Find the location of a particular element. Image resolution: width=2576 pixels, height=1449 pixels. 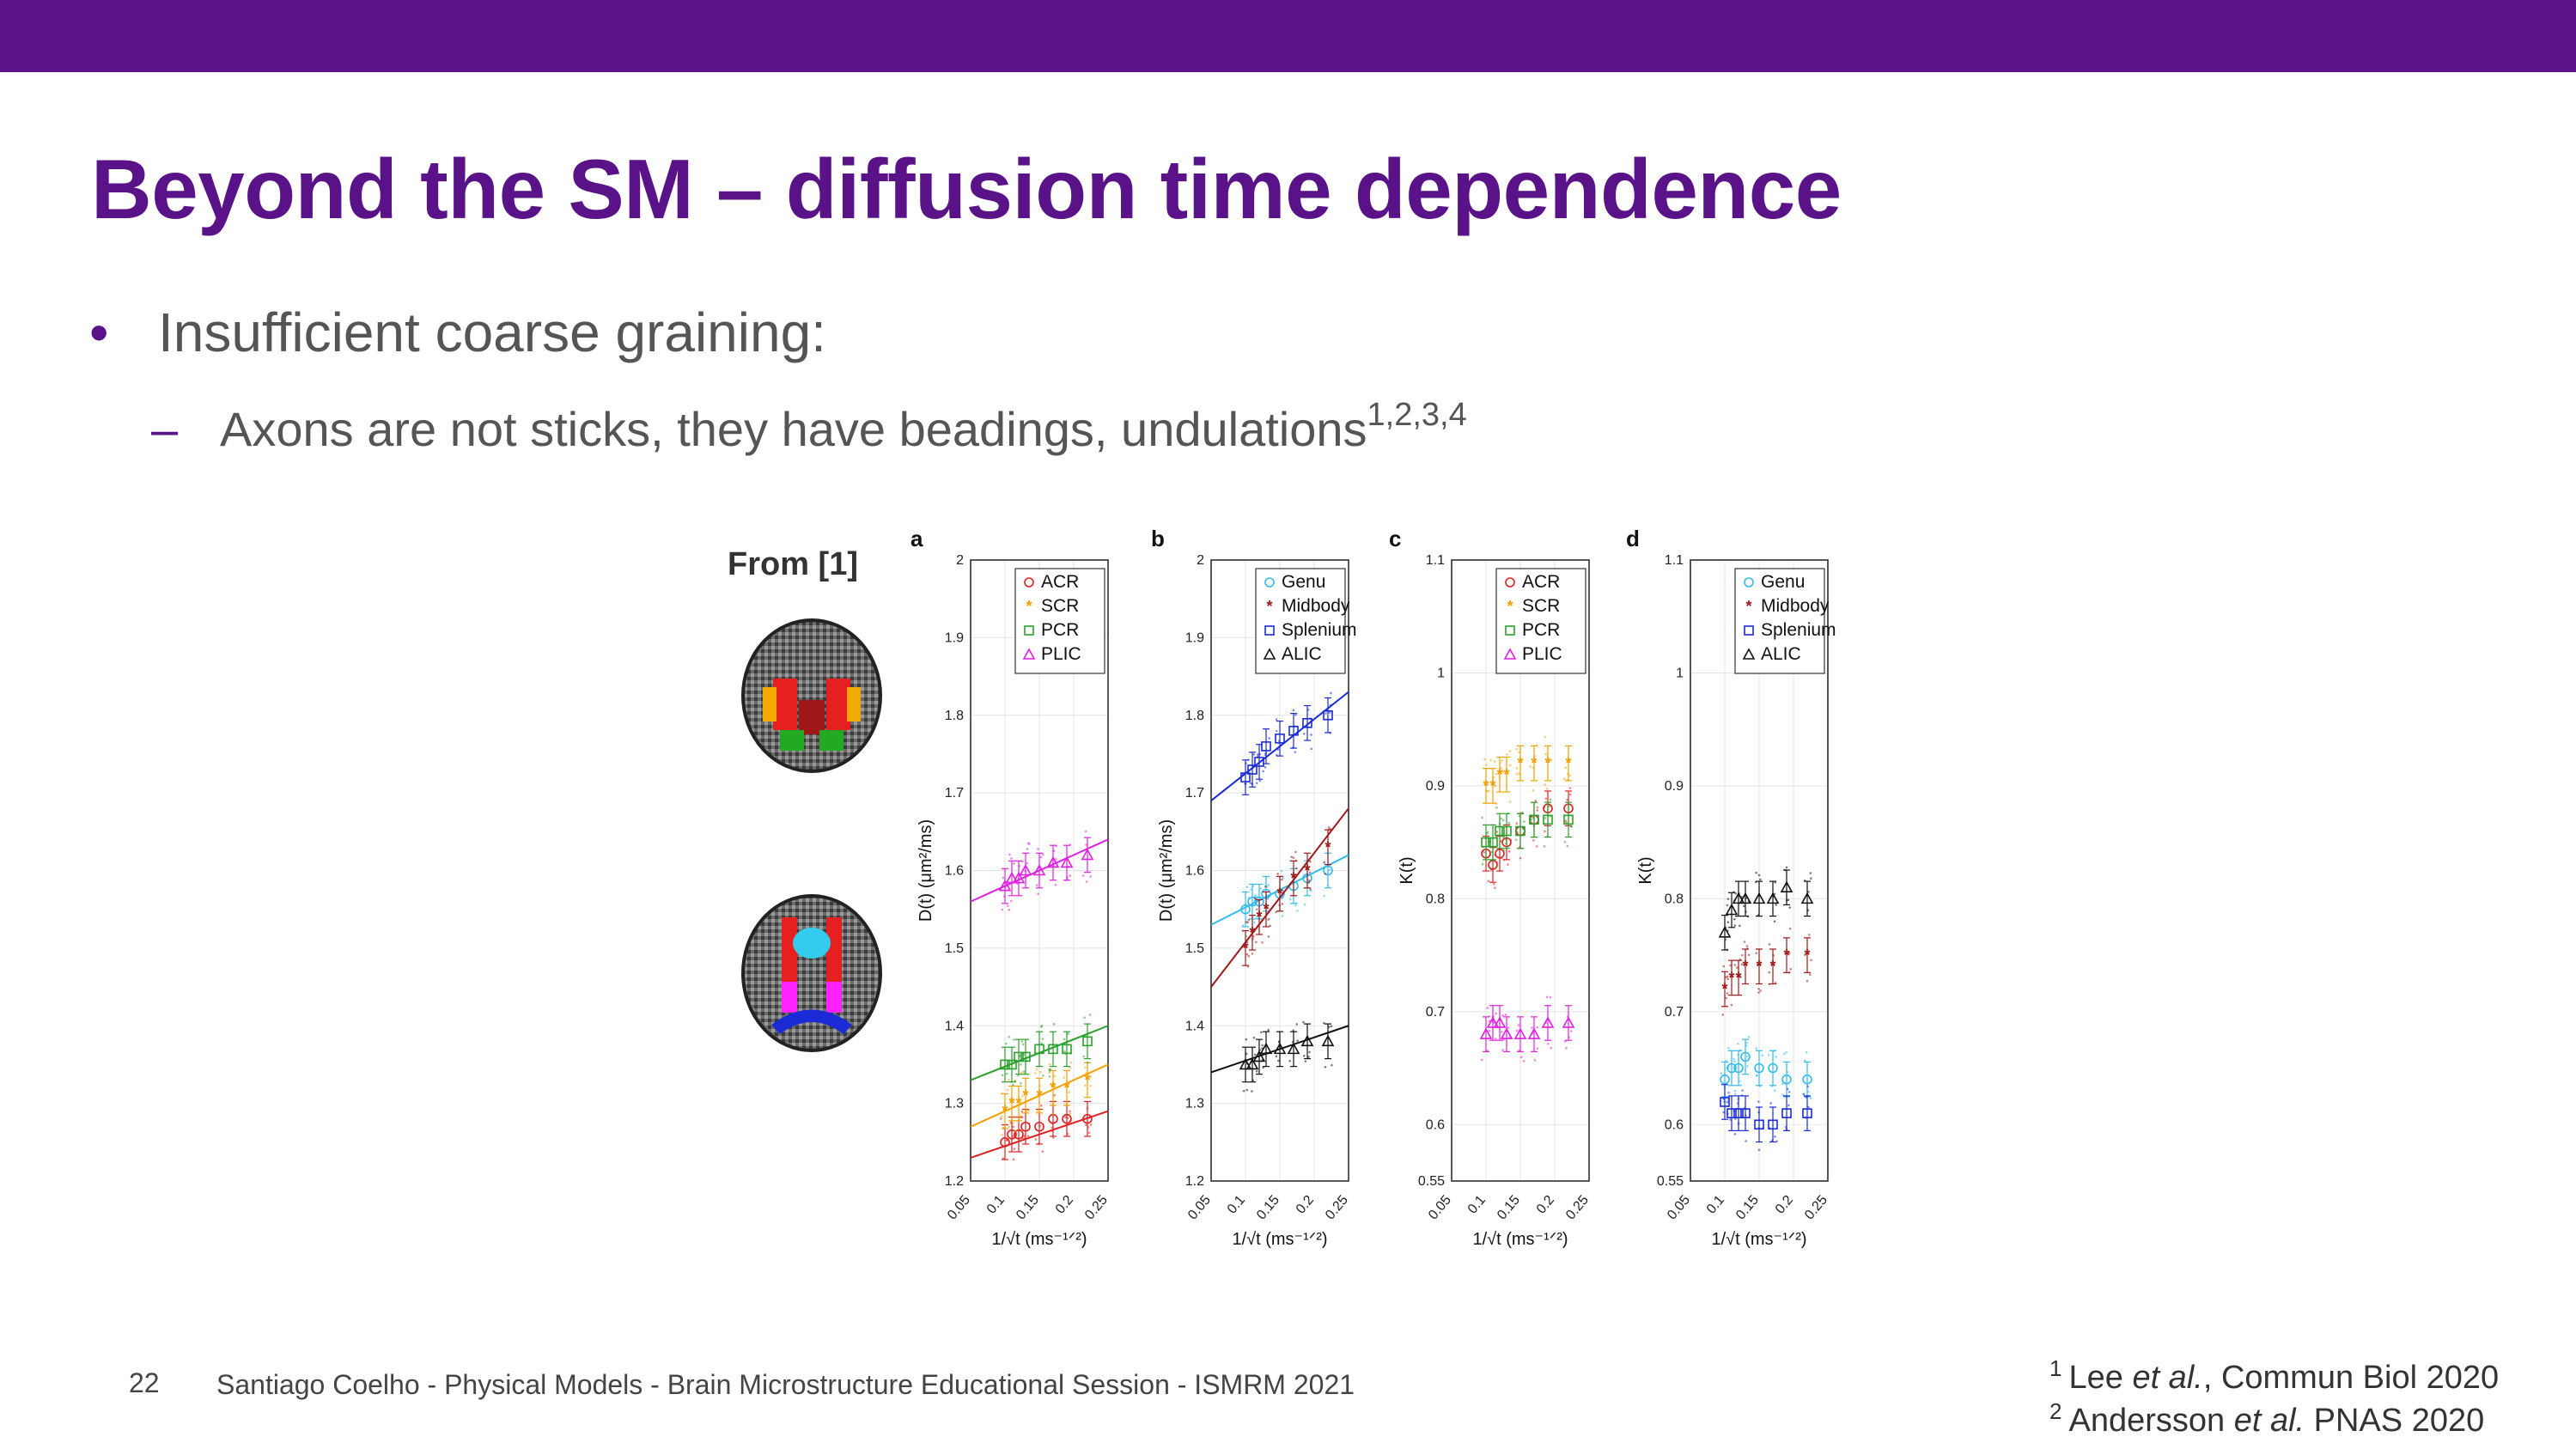

x-tick-label-a: 0.1 is located at coordinates (996, 1205).